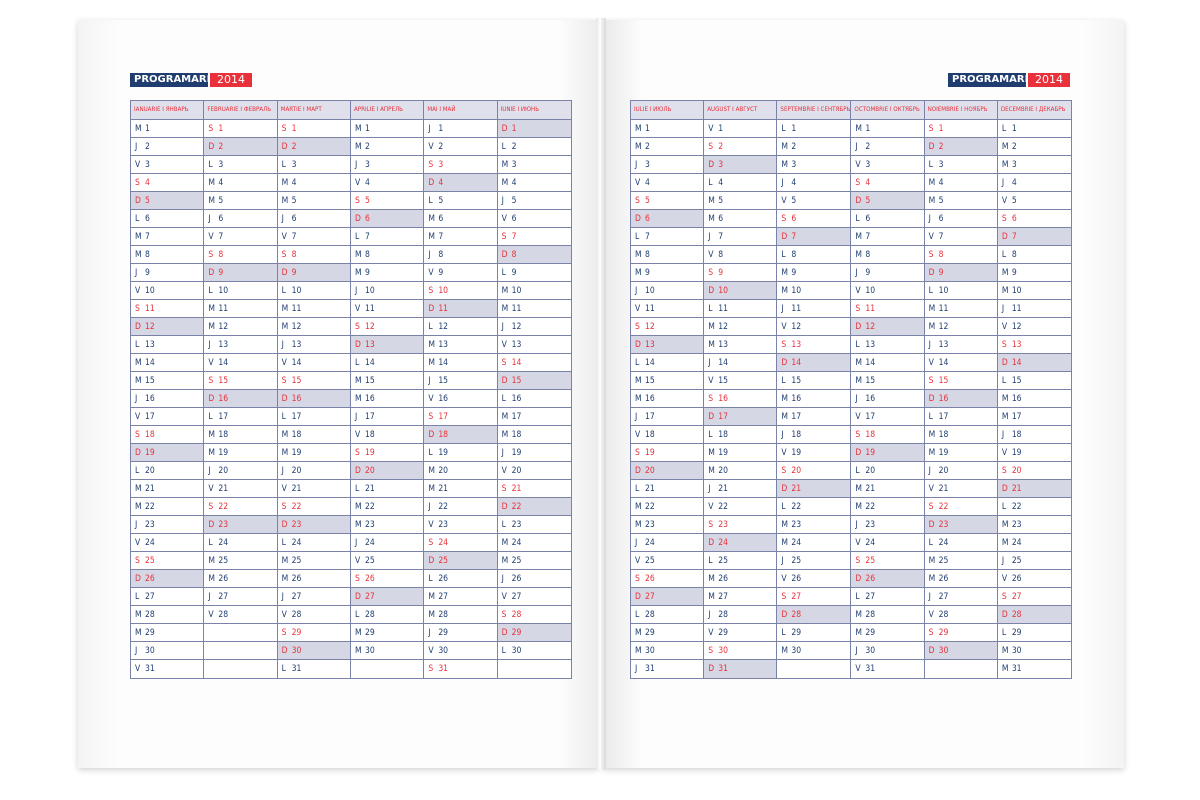 Image resolution: width=1200 pixels, height=800 pixels. I want to click on header-year: 2014, so click(1049, 80).